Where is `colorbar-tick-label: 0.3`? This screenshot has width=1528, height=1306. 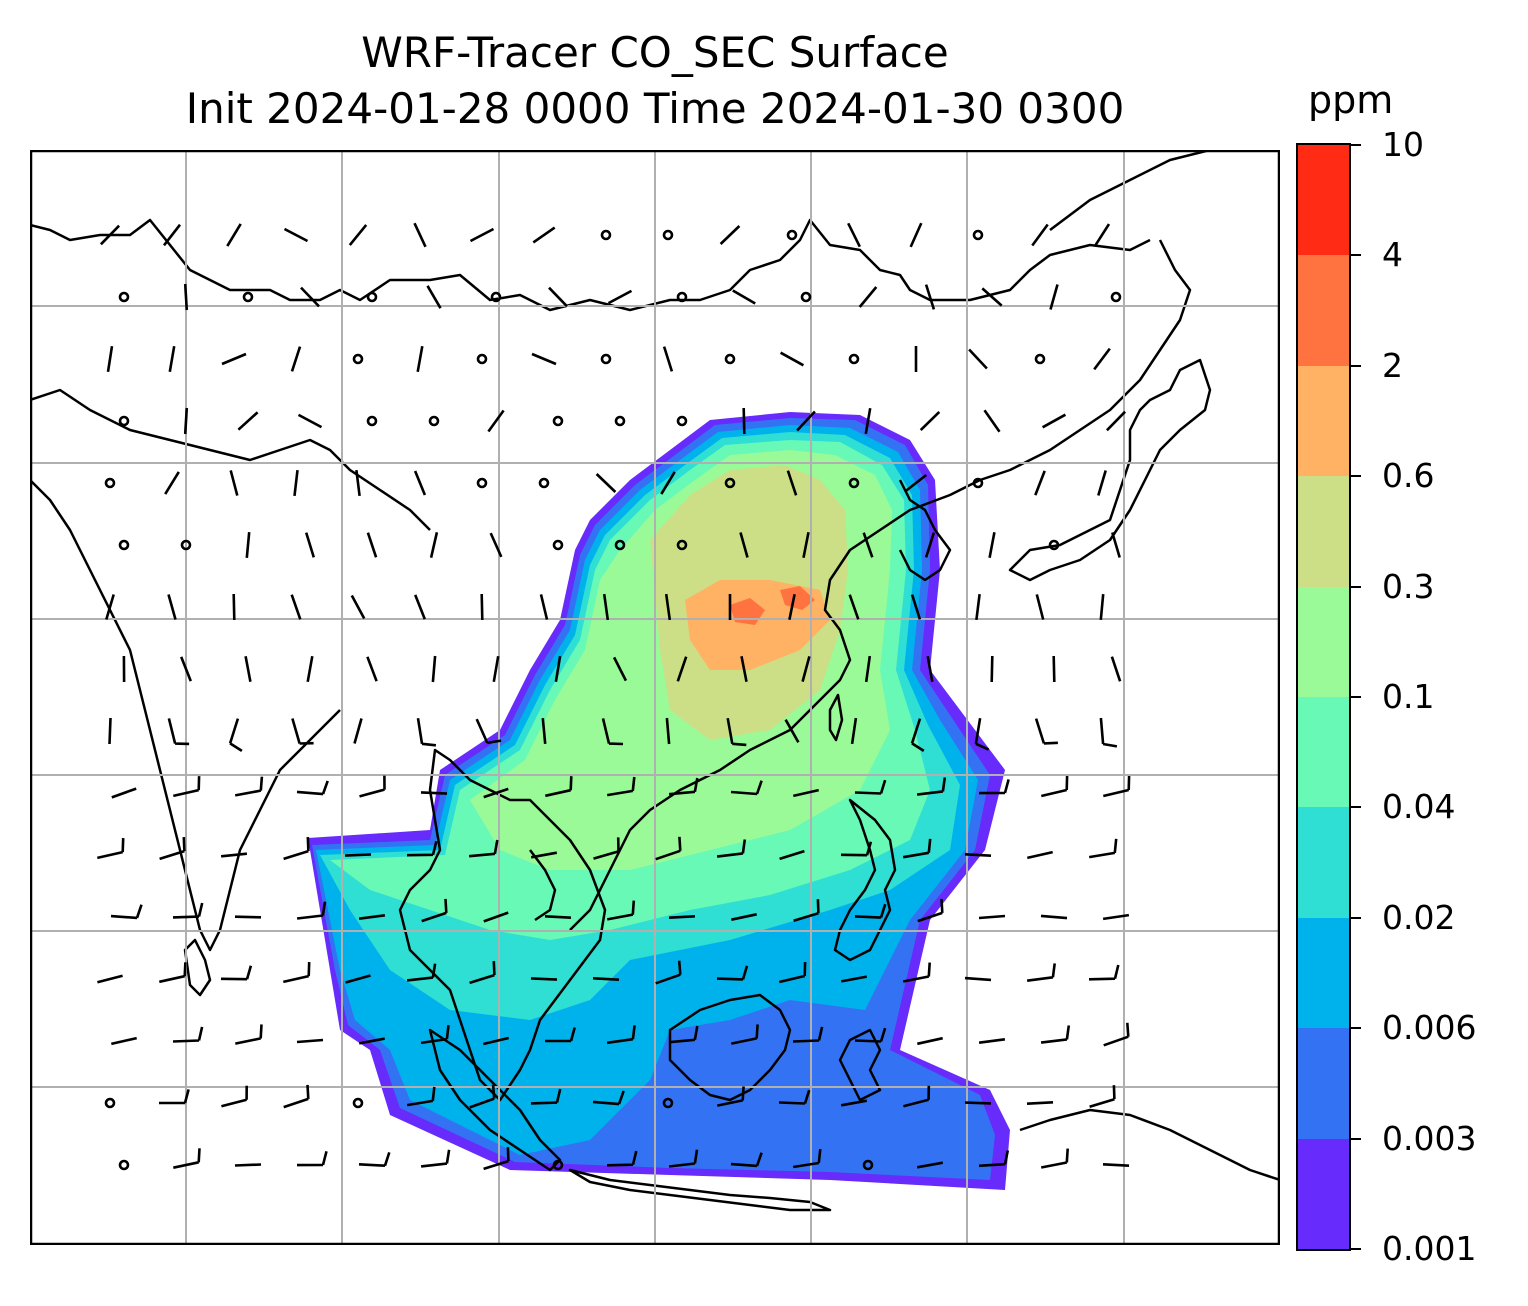
colorbar-tick-label: 0.3 is located at coordinates (1408, 586).